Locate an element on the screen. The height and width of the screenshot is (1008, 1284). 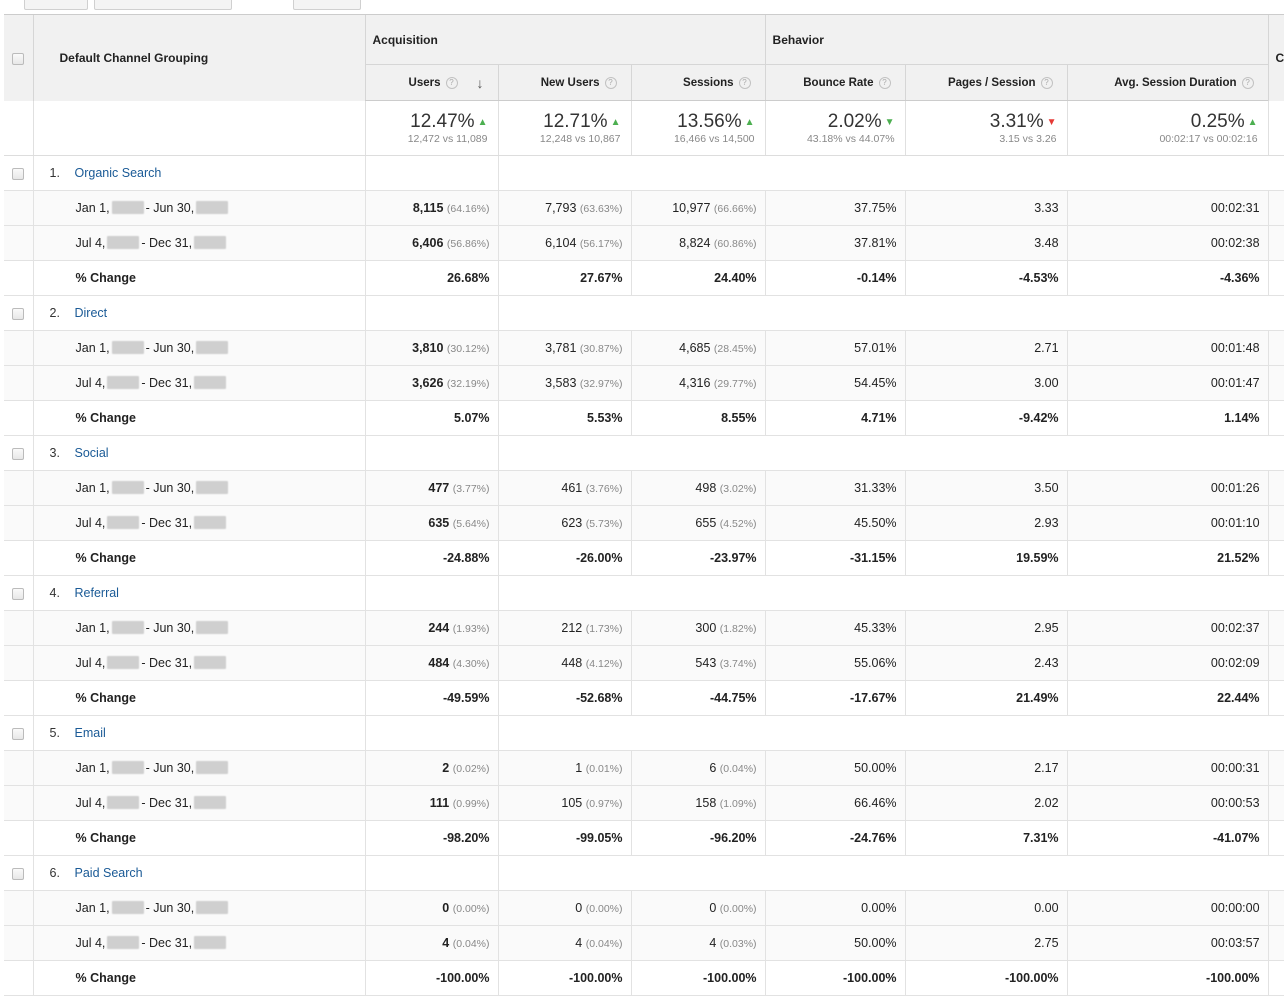
column-header-label: Sessions is located at coordinates (708, 82).